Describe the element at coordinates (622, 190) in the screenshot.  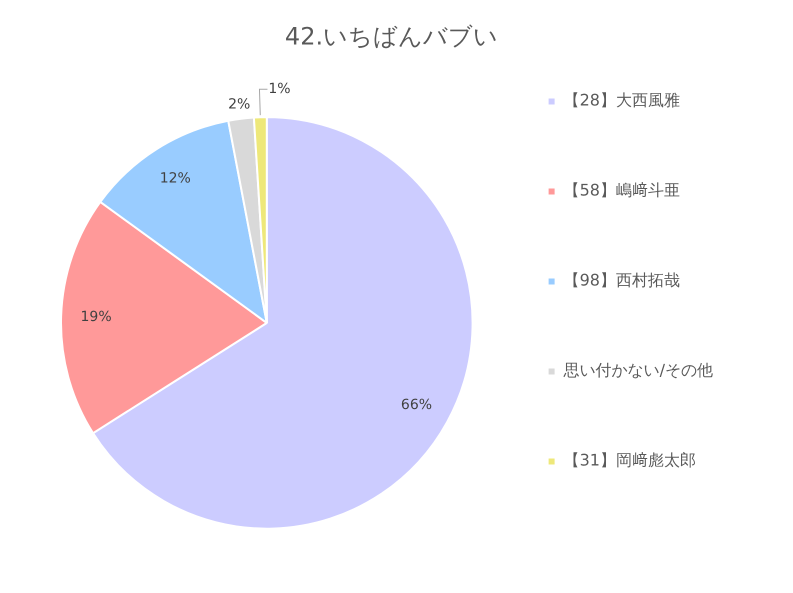
I see `legend-label: 【58】嶋﨑斗亜` at that location.